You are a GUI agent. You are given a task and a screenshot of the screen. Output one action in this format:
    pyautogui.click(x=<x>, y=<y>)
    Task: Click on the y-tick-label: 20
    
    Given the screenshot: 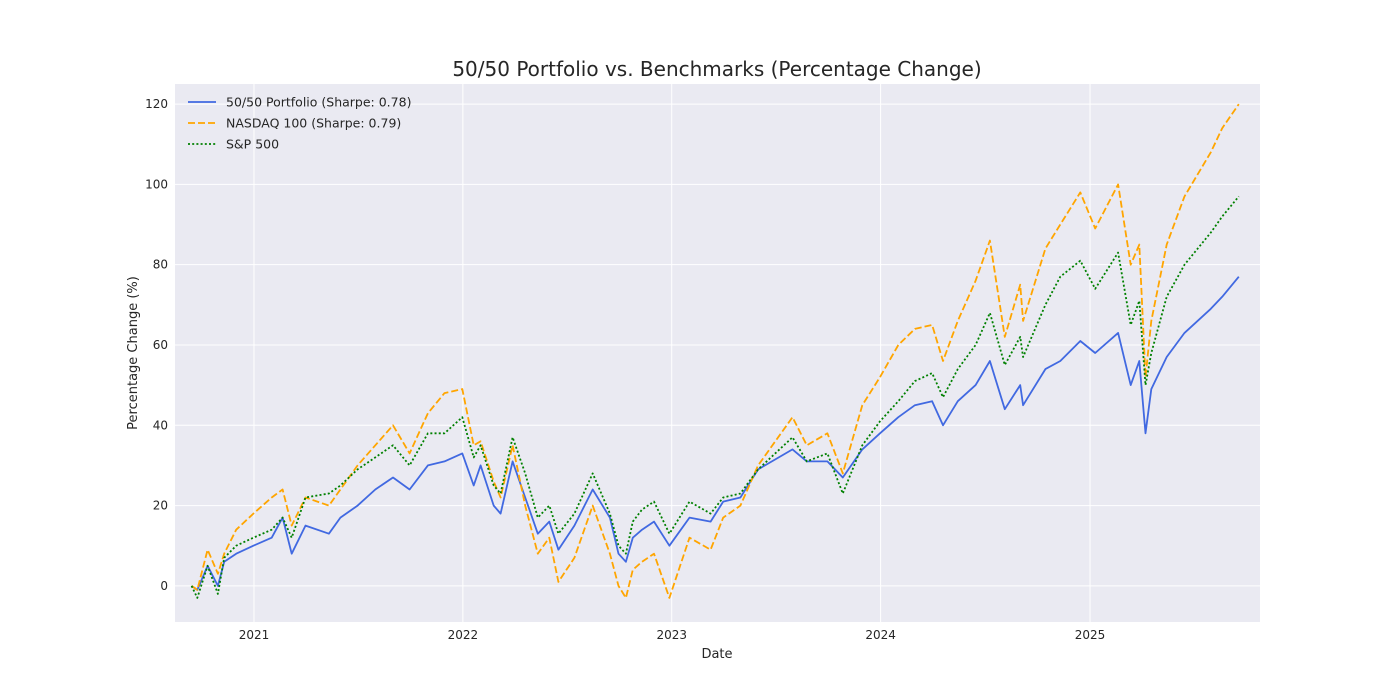 What is the action you would take?
    pyautogui.click(x=160, y=506)
    